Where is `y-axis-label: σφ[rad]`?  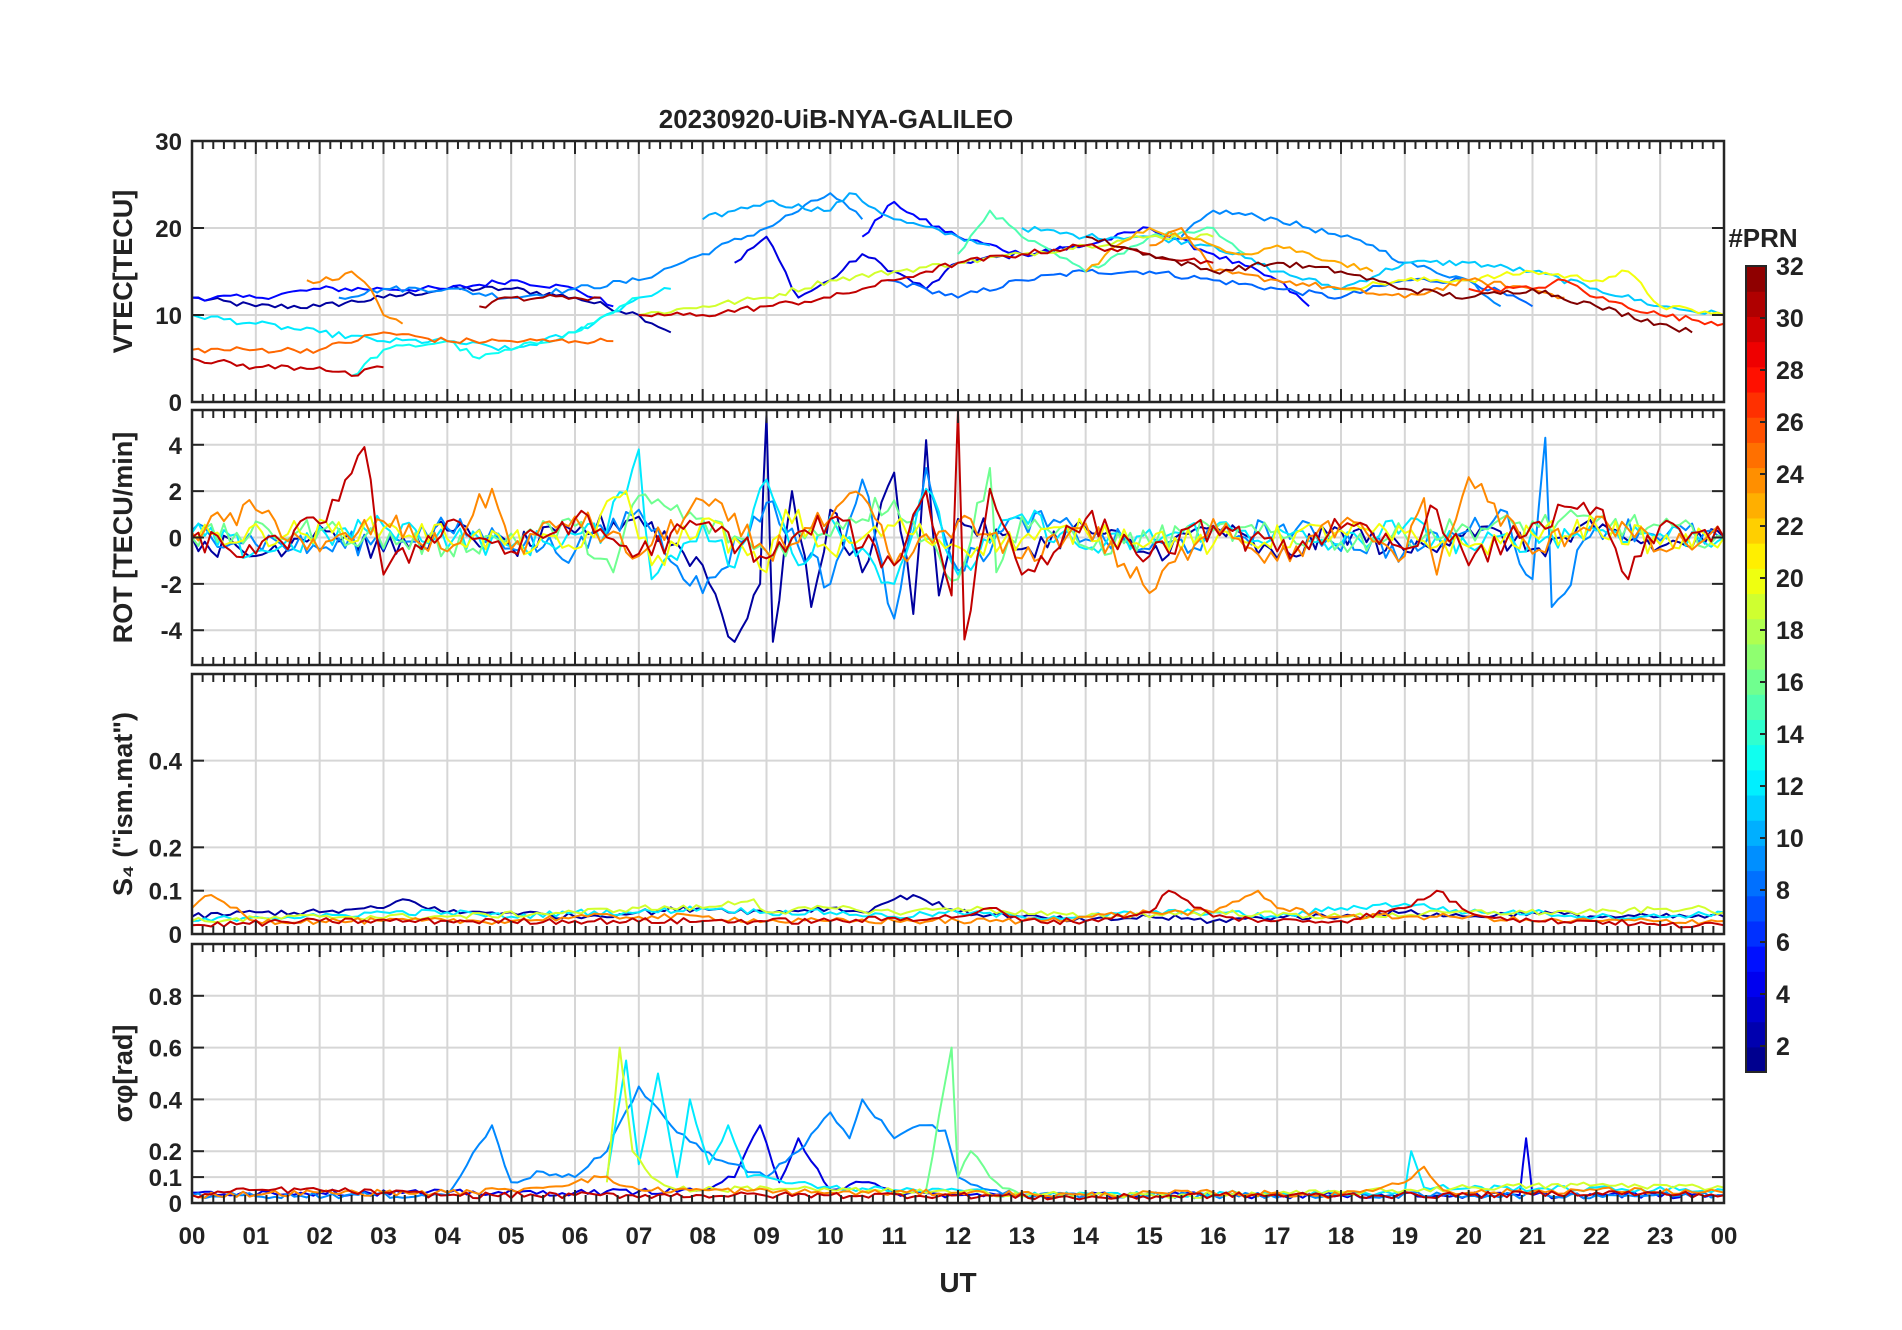 y-axis-label: σφ[rad] is located at coordinates (123, 1074).